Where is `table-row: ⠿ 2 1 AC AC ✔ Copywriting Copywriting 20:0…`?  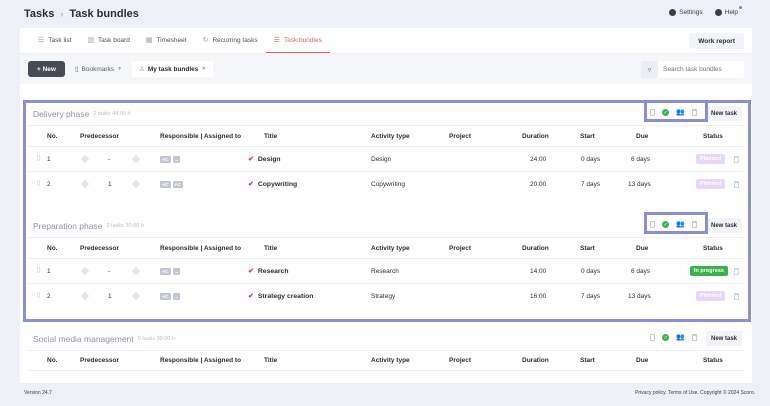
table-row: ⠿ 2 1 AC AC ✔ Copywriting Copywriting 20:0… is located at coordinates (386, 183).